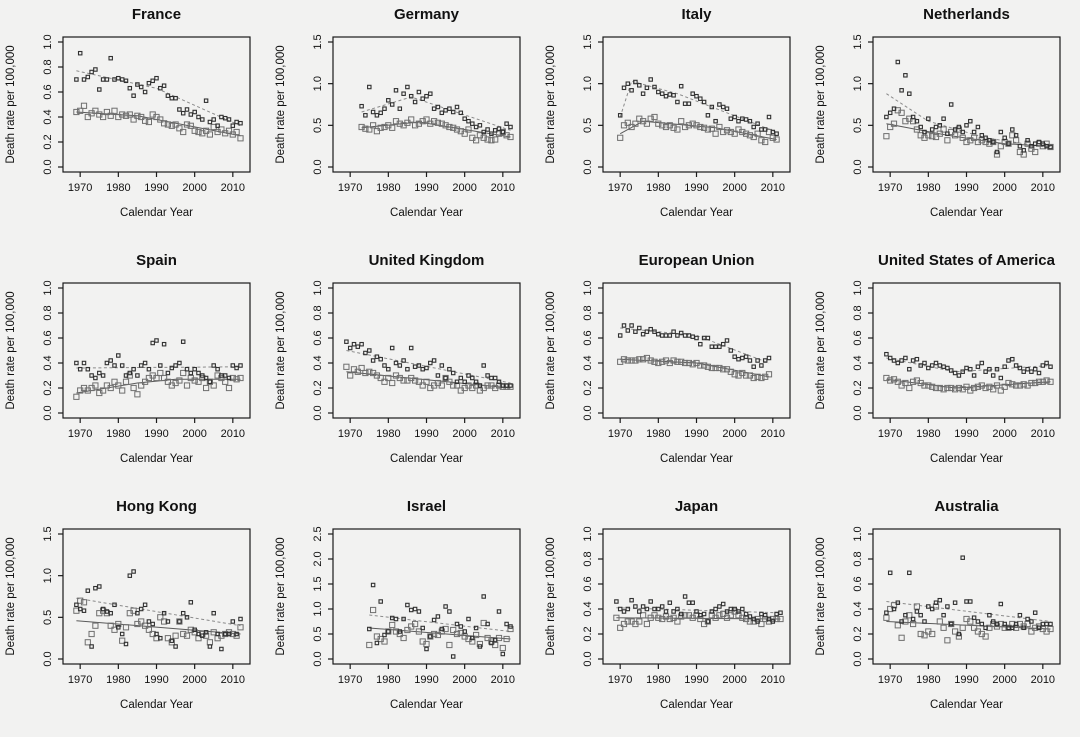 This screenshot has width=1080, height=737. Describe the element at coordinates (350, 434) in the screenshot. I see `x-tick-label: 1970` at that location.